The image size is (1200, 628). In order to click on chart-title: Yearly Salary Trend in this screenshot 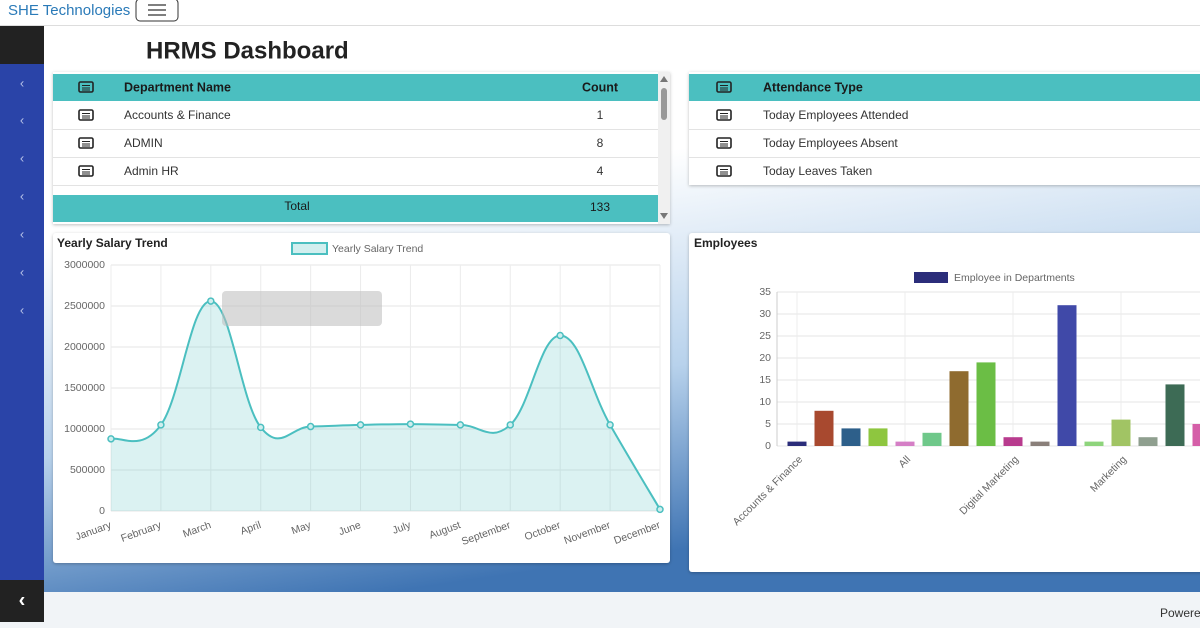, I will do `click(112, 243)`.